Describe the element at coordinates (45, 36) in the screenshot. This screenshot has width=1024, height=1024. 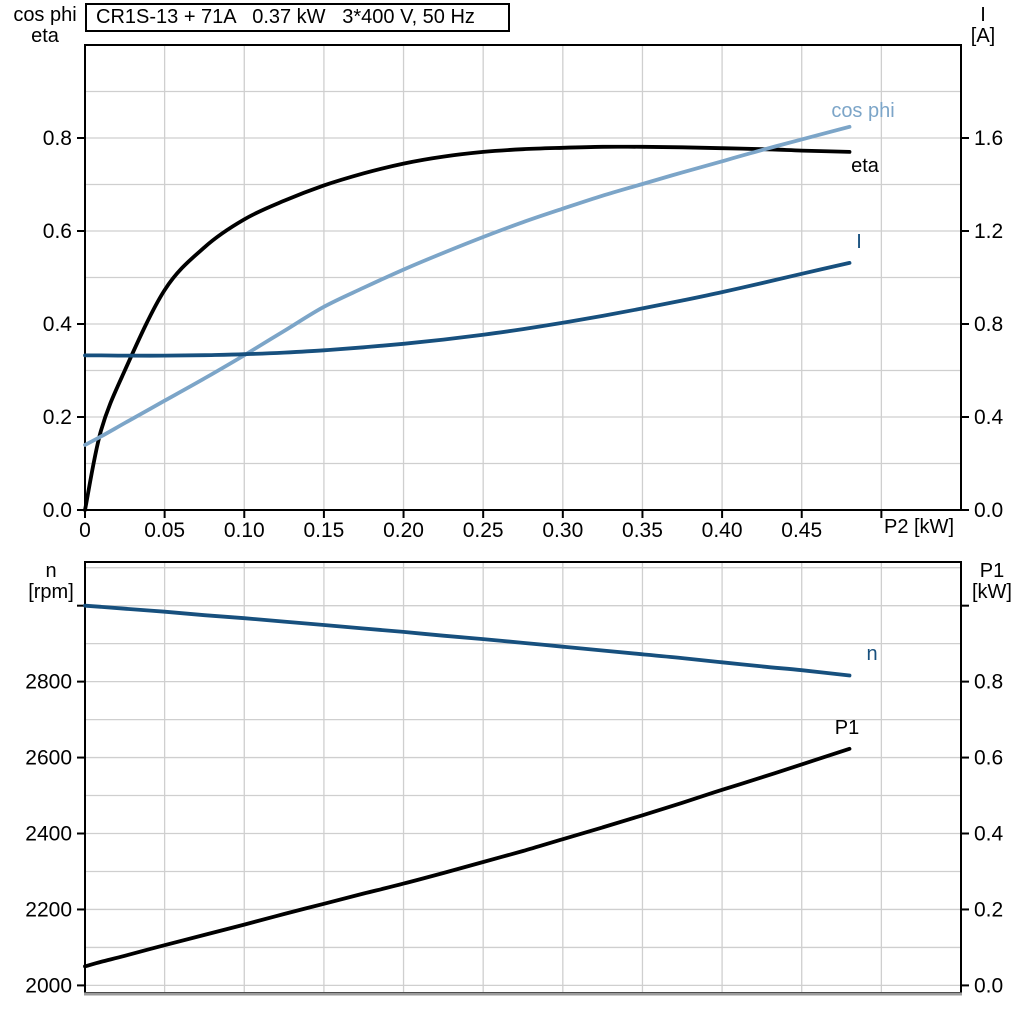
I see `axis-title-eta: eta` at that location.